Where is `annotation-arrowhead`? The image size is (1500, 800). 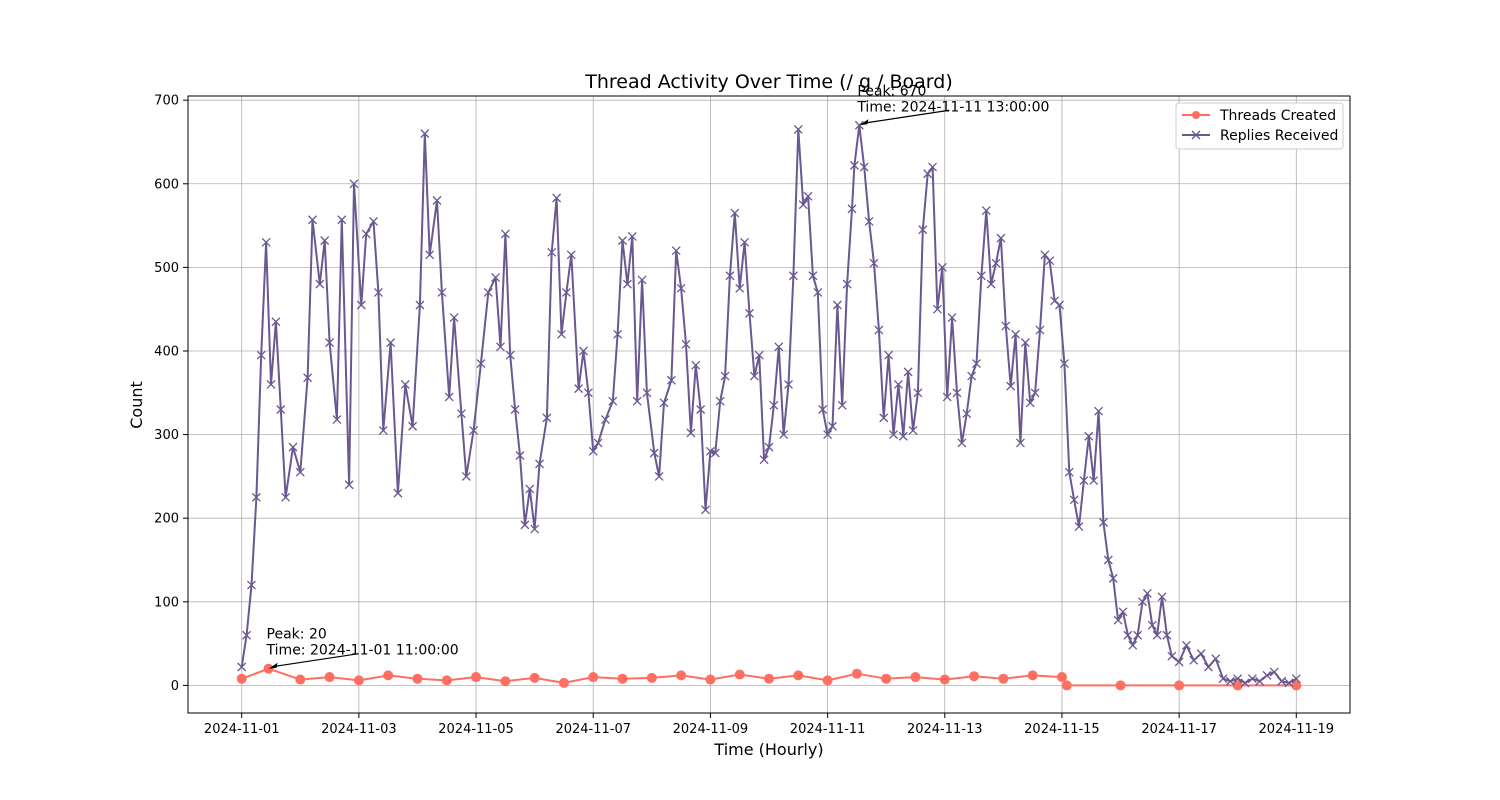 annotation-arrowhead is located at coordinates (864, 122).